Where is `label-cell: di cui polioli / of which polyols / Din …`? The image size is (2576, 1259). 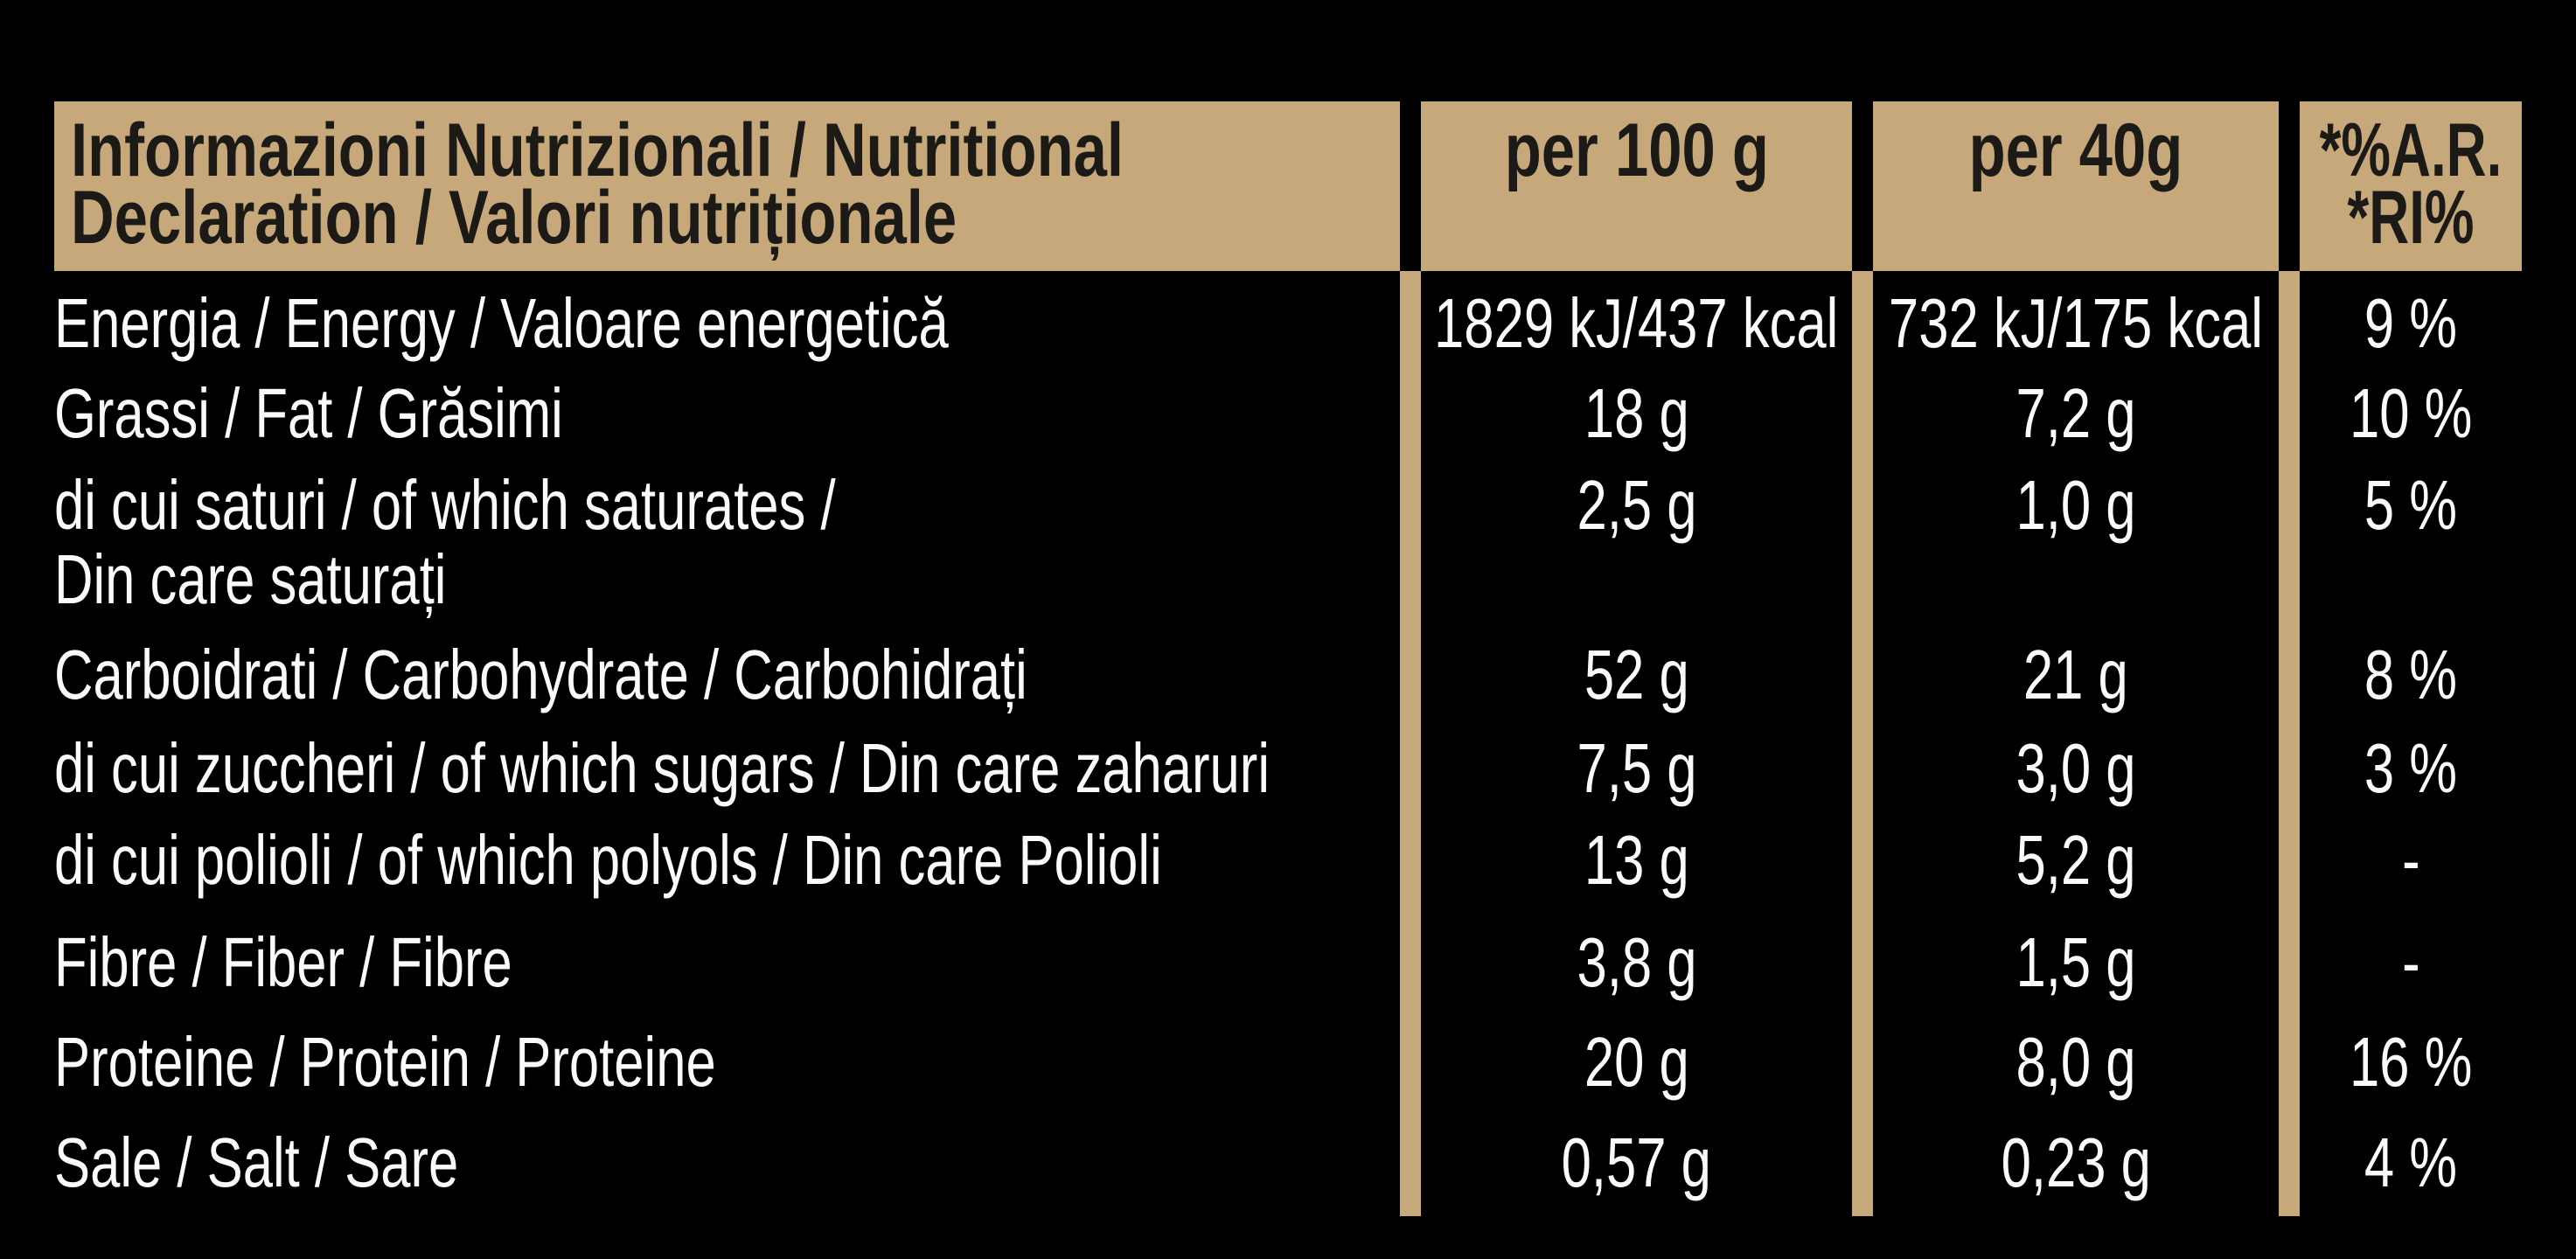
label-cell: di cui polioli / of which polyols / Din … is located at coordinates (727, 860).